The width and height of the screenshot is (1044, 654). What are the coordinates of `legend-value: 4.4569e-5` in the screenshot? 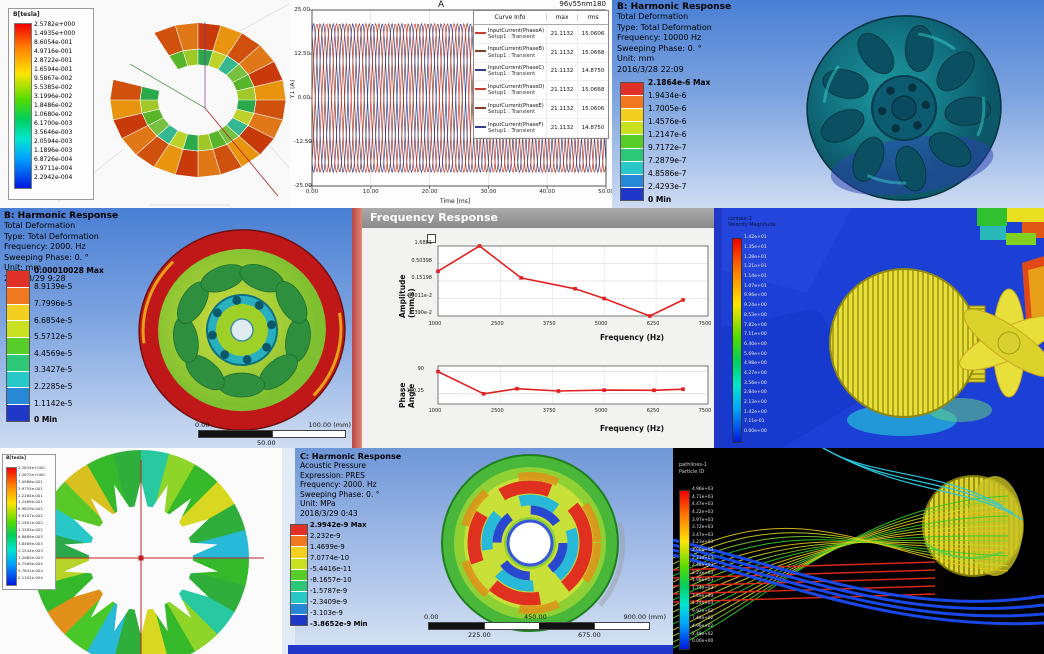 It's located at (53, 353).